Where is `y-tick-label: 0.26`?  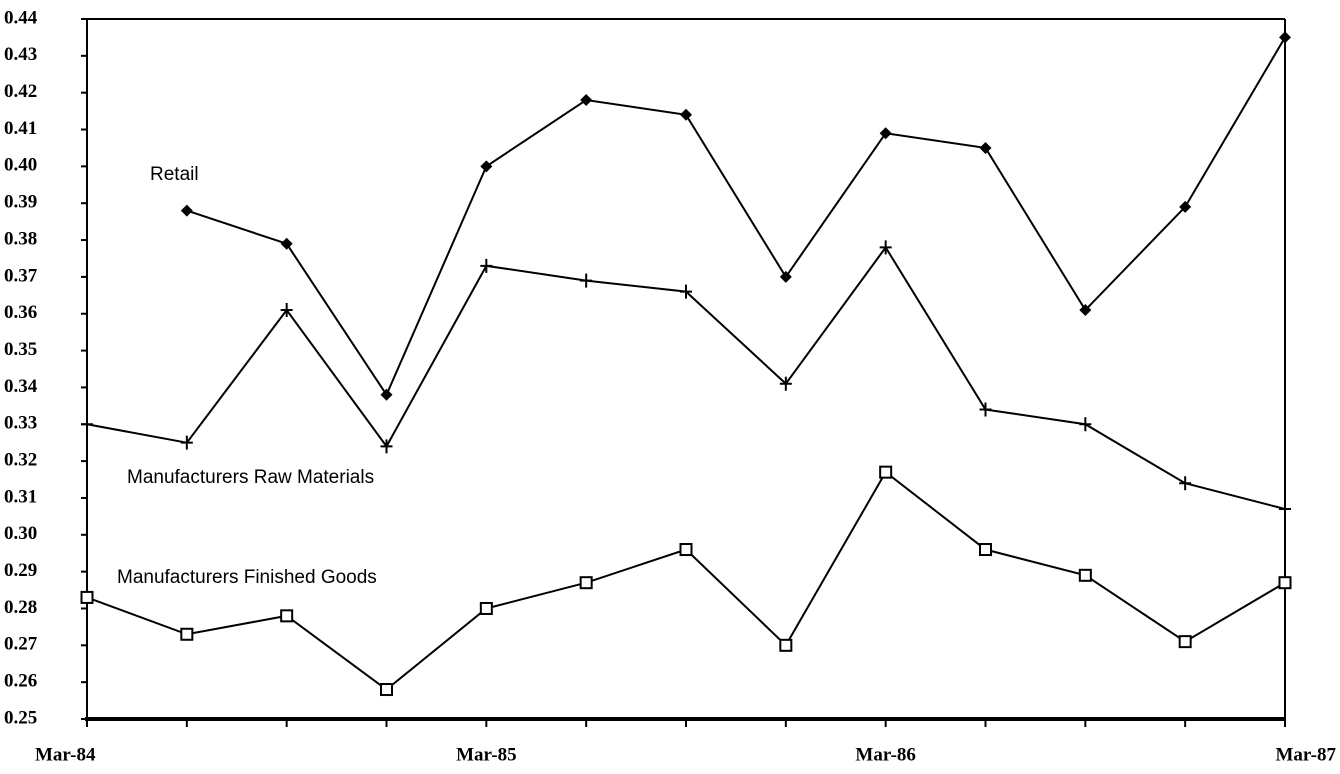 y-tick-label: 0.26 is located at coordinates (20, 681).